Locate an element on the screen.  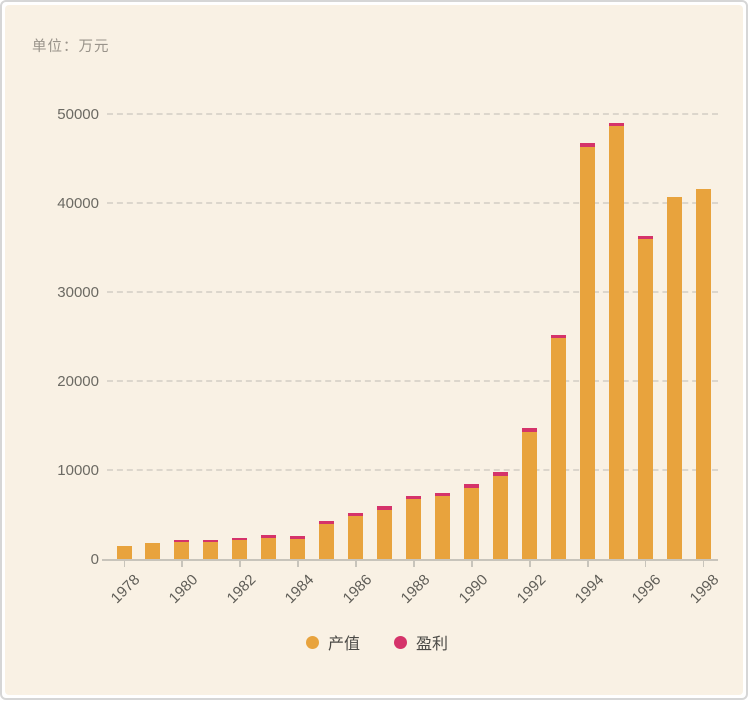
legend-label-output: 产值 is located at coordinates (343, 644).